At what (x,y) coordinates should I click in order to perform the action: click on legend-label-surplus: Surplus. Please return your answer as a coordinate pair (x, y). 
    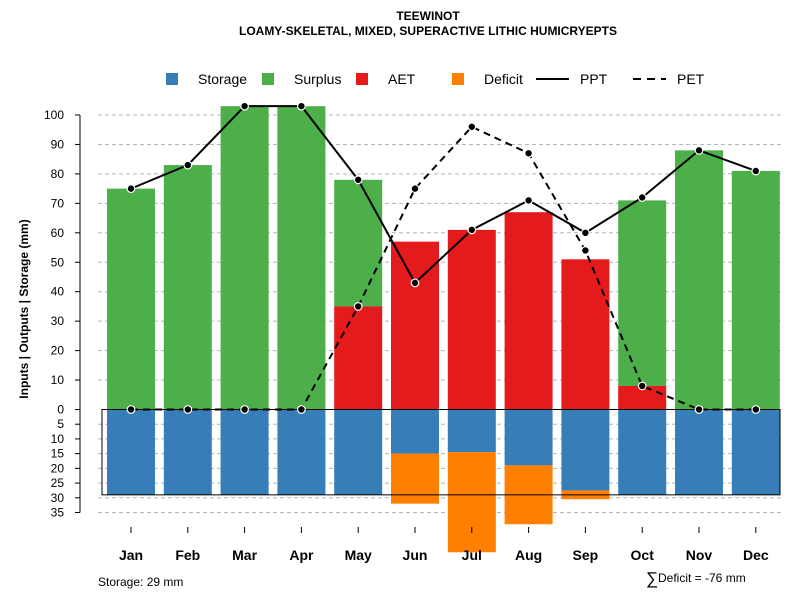
    Looking at the image, I should click on (317, 79).